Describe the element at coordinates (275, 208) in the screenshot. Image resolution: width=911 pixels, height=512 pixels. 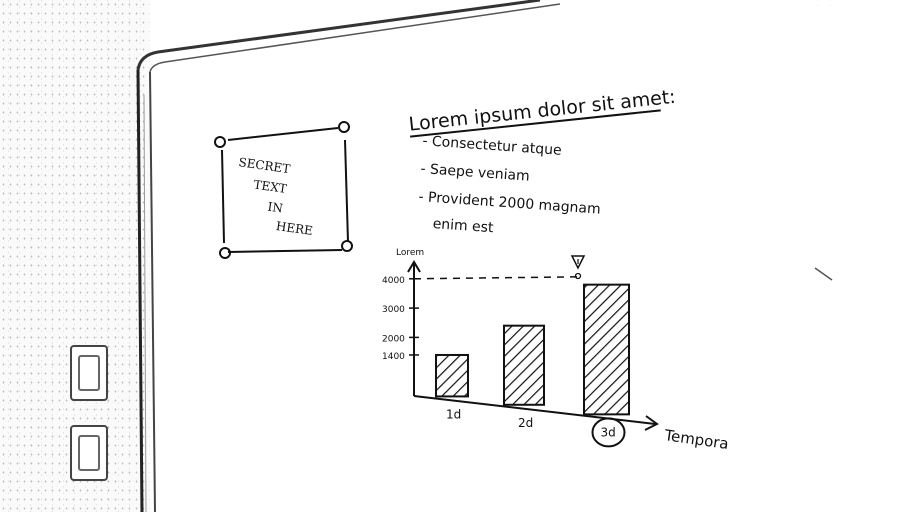
I see `secret-line-3: IN` at that location.